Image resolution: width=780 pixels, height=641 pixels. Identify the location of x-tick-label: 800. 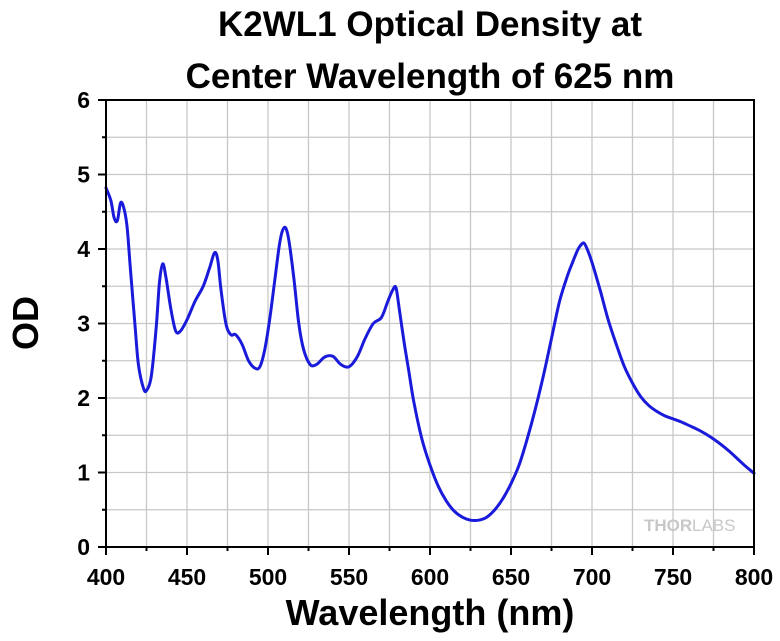
(754, 577).